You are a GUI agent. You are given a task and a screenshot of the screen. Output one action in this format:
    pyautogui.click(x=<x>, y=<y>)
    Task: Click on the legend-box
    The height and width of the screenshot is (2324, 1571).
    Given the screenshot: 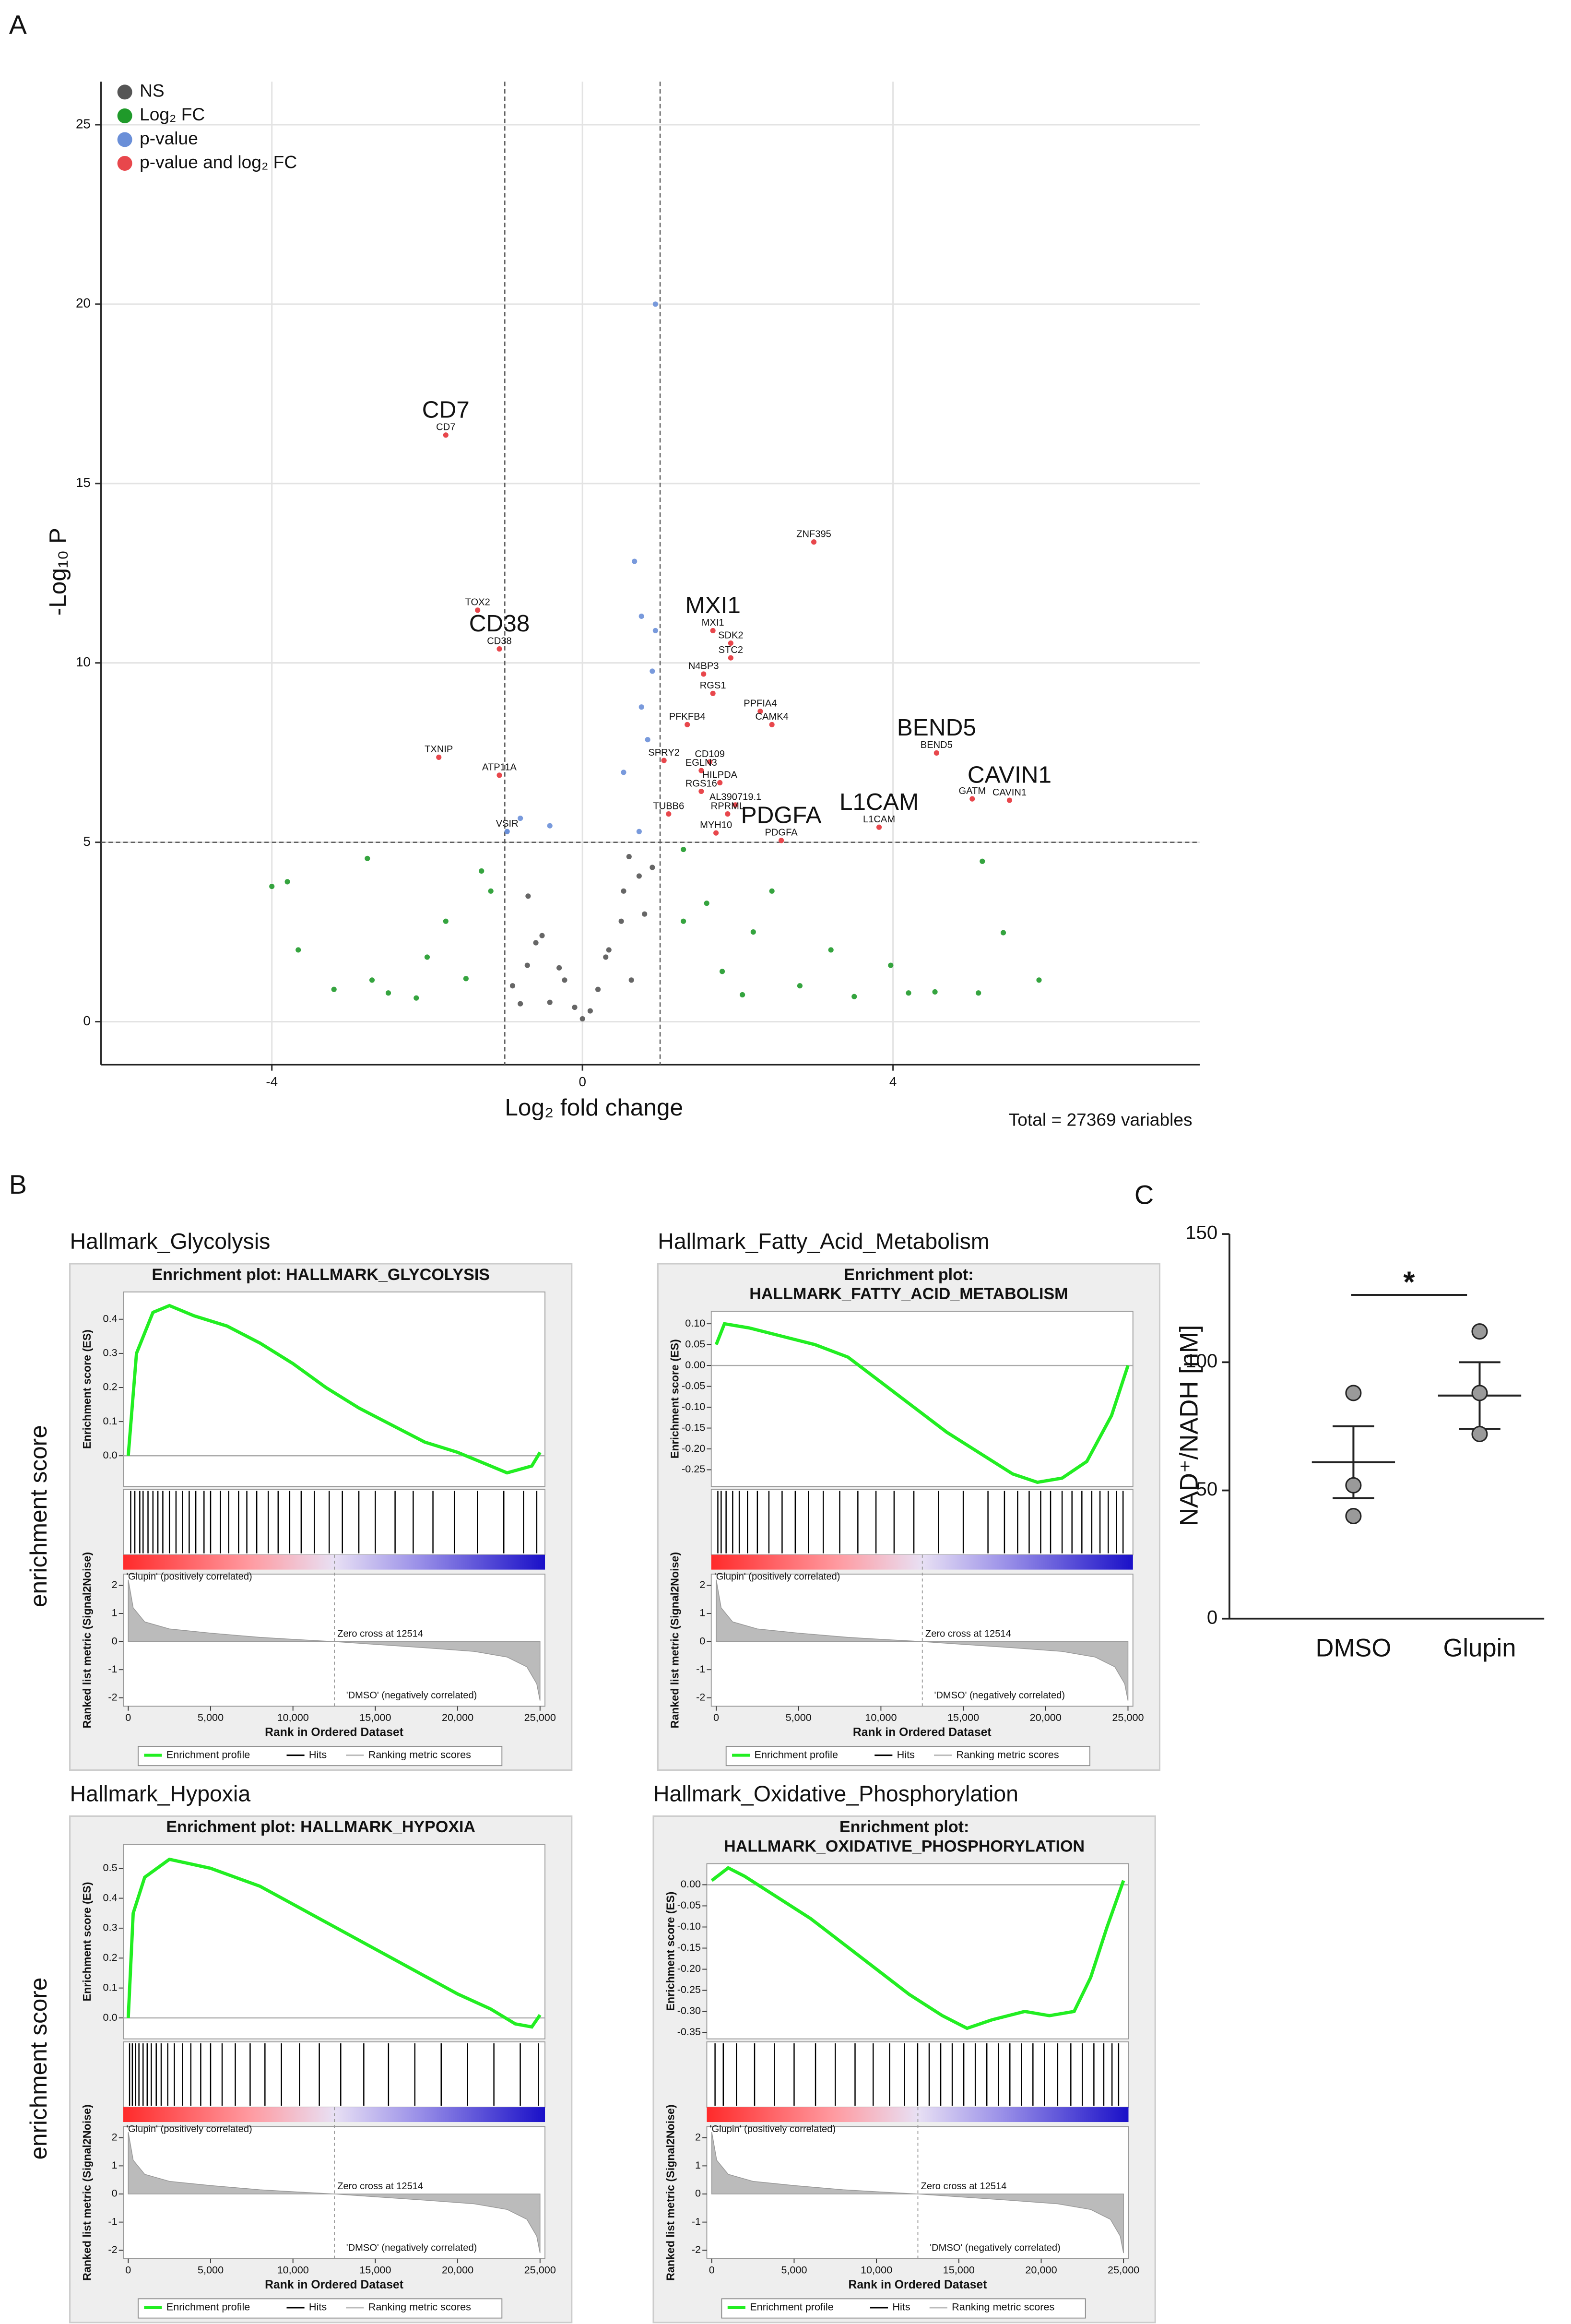 What is the action you would take?
    pyautogui.click(x=907, y=1756)
    